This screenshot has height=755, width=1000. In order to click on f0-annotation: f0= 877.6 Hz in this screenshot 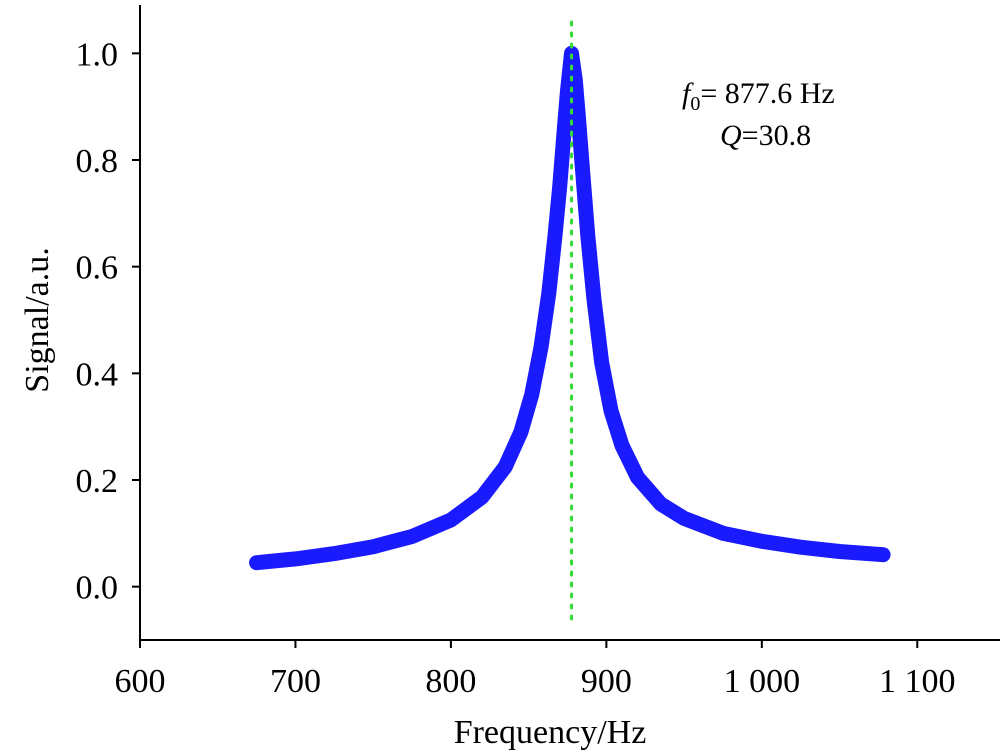, I will do `click(758, 96)`.